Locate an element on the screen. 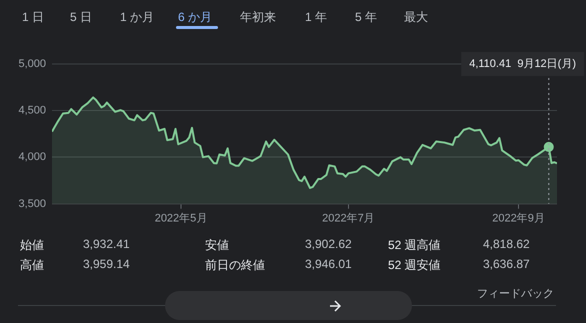 Image resolution: width=586 pixels, height=323 pixels. text: 始値 is located at coordinates (32, 245).